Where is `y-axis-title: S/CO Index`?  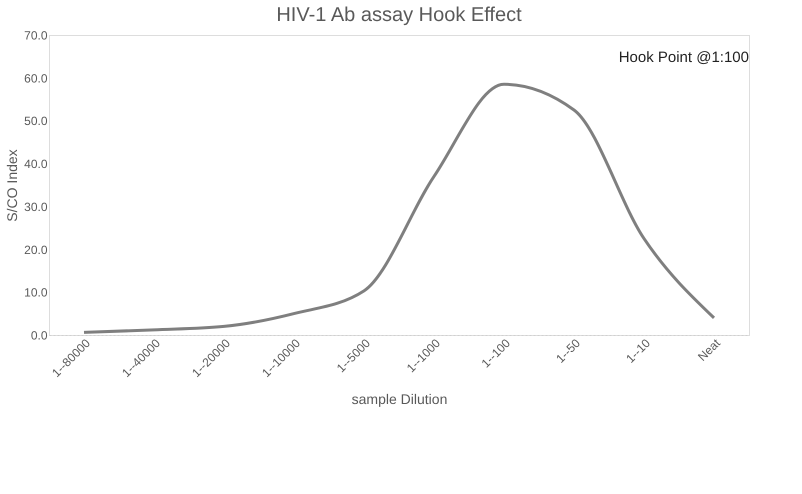
y-axis-title: S/CO Index is located at coordinates (12, 185).